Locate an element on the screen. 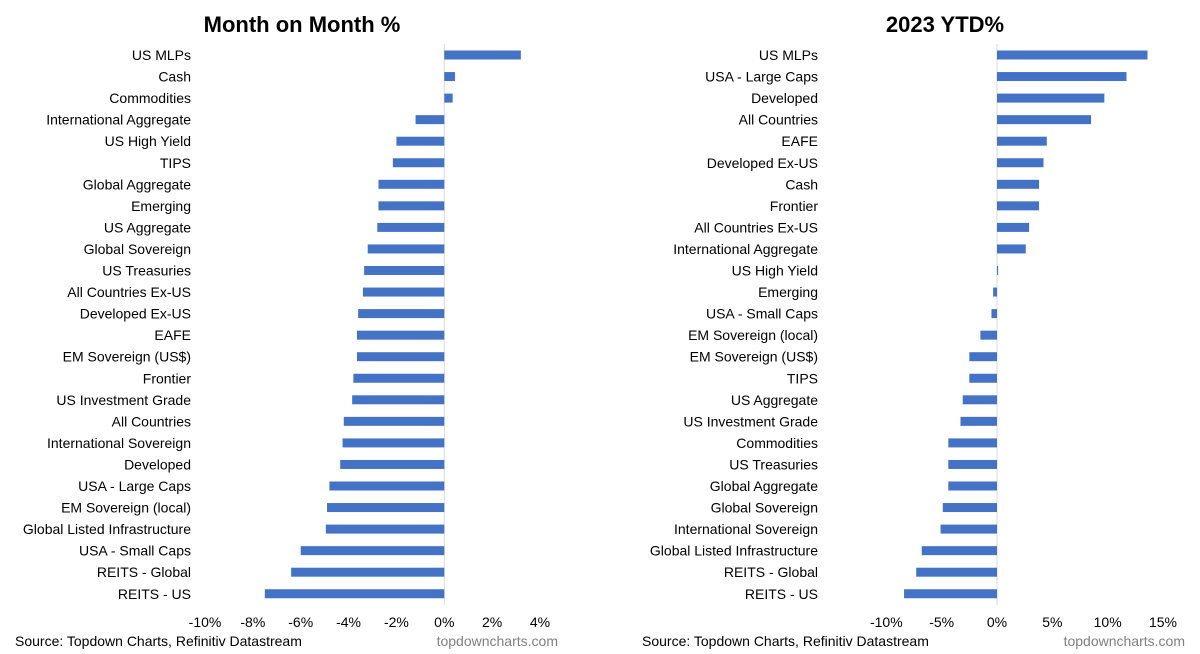 This screenshot has height=654, width=1200. x-tick-label: 15% is located at coordinates (1163, 622).